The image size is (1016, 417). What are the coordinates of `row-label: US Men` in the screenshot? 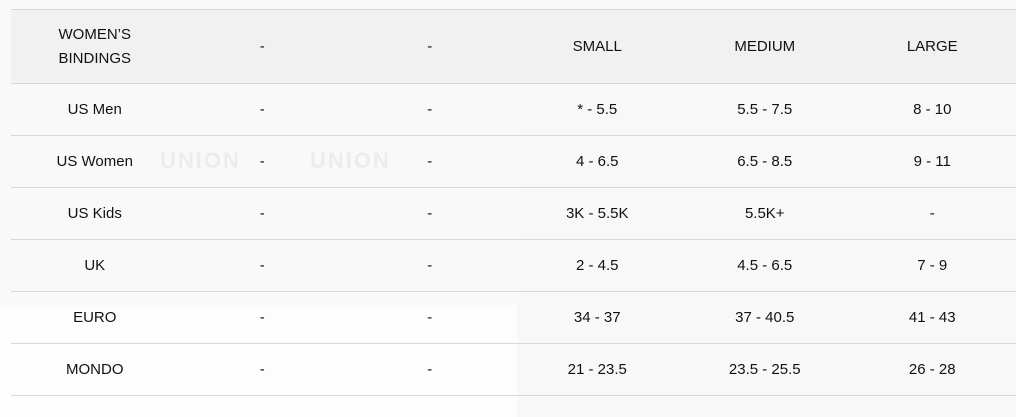 It's located at (95, 109).